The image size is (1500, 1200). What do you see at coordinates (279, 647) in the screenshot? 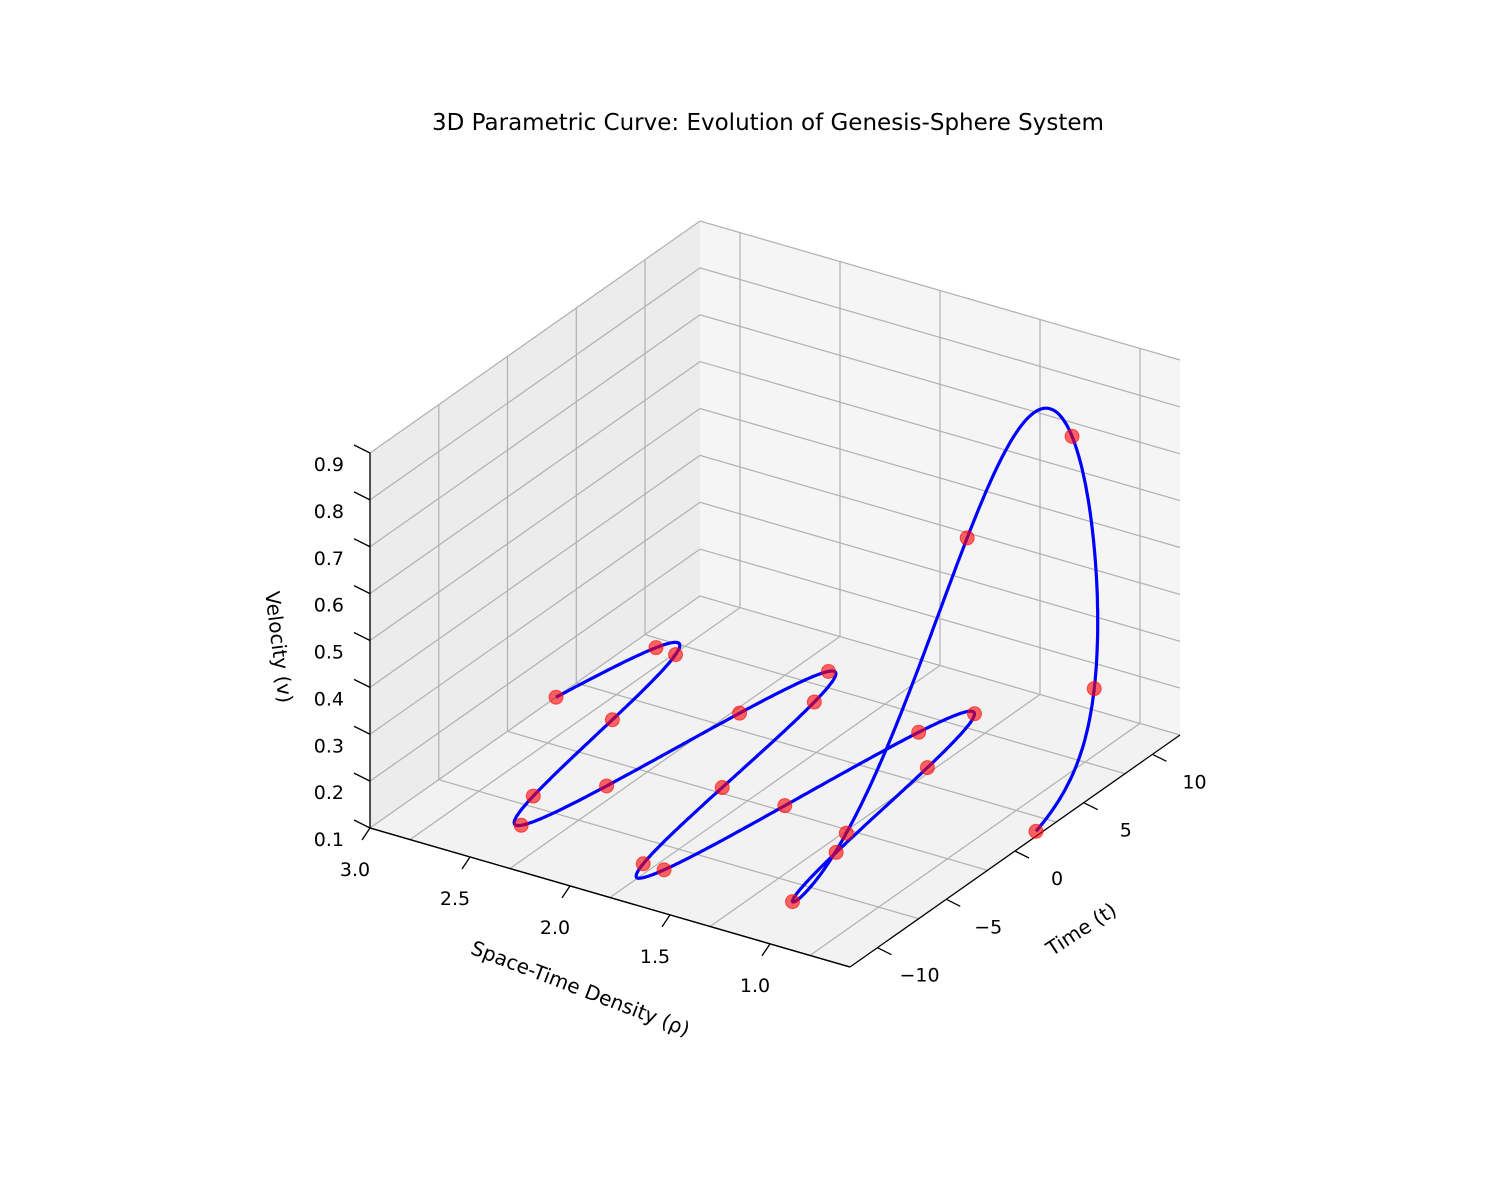
I see `z-axis-label: Velocity (v)` at bounding box center [279, 647].